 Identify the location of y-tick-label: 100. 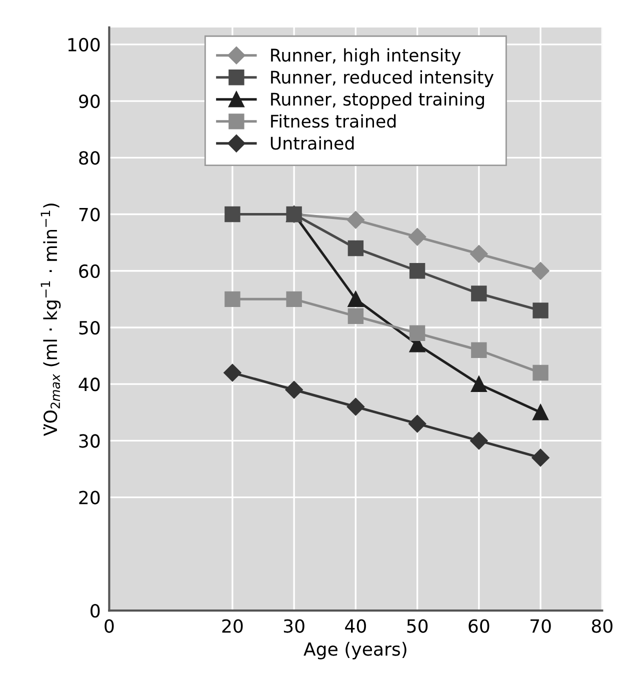
(84, 45).